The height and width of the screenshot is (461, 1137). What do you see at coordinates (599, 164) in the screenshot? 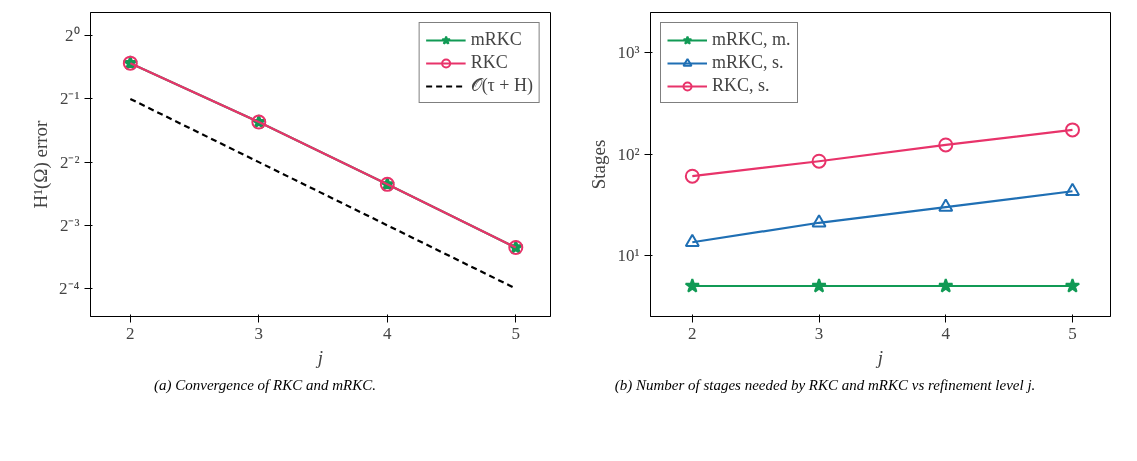
I see `y-axis-title: Stages` at bounding box center [599, 164].